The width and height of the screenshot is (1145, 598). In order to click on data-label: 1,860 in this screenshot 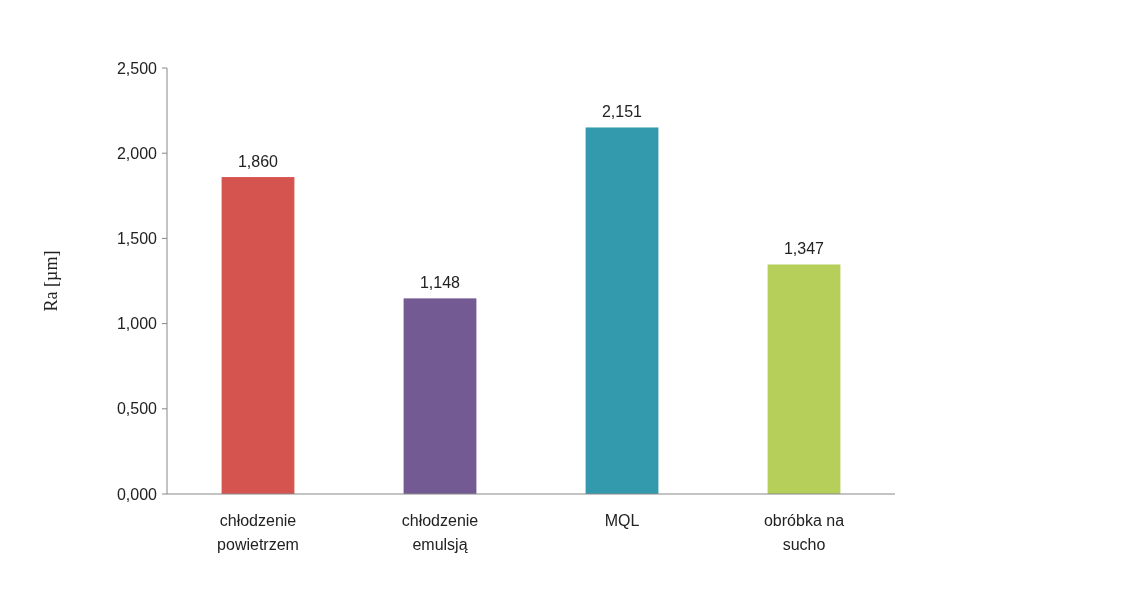, I will do `click(258, 162)`.